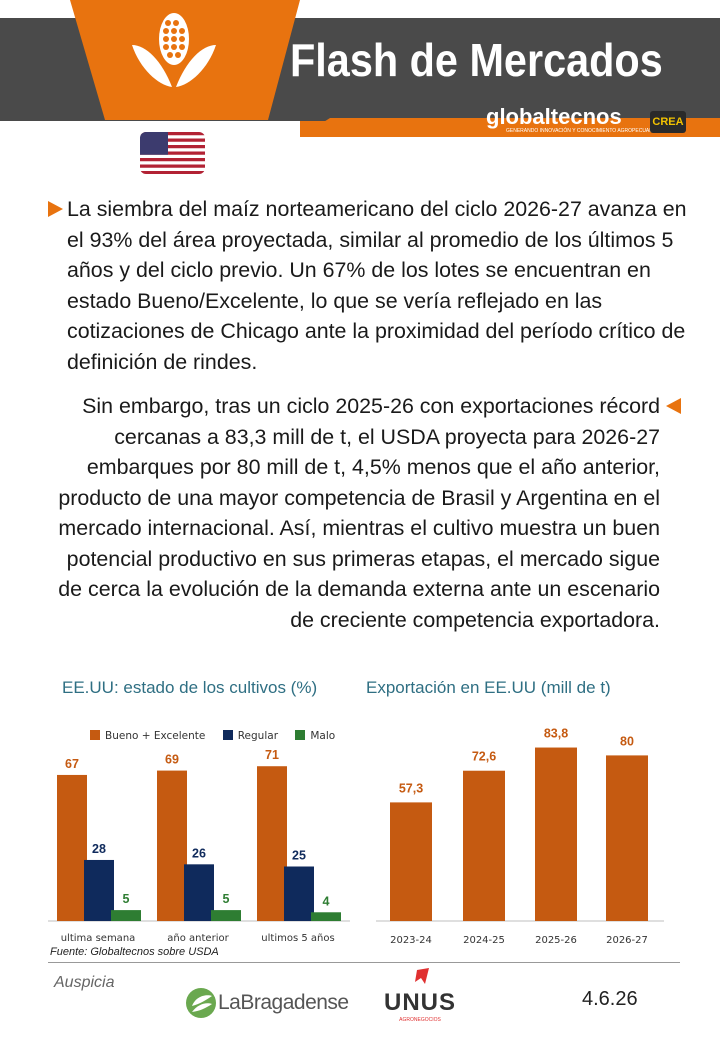  I want to click on sponsor-unus-tagline: AGRONEGOCIOS, so click(420, 1020).